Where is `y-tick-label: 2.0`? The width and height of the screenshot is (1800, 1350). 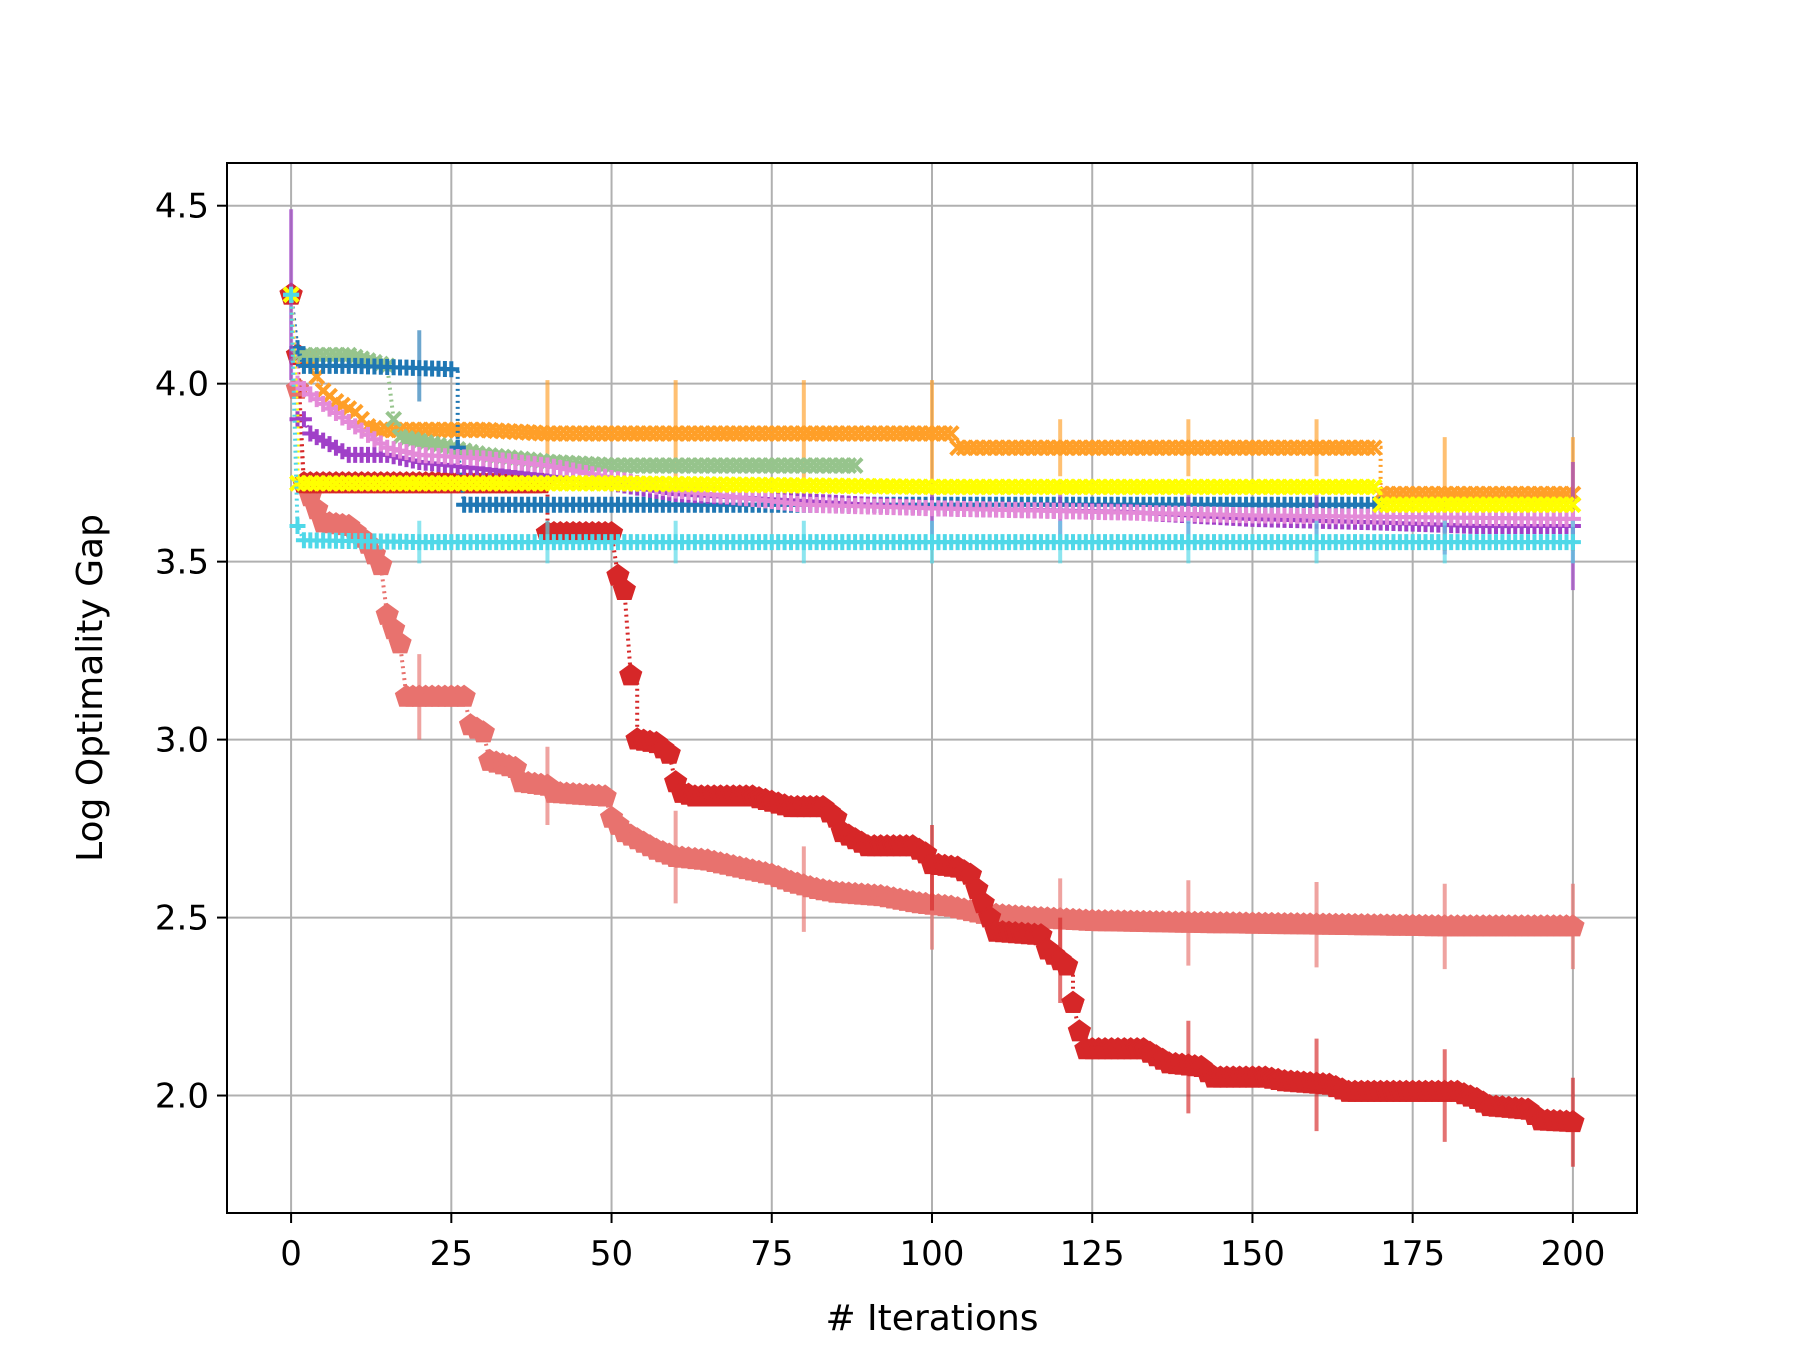
y-tick-label: 2.0 is located at coordinates (182, 1097).